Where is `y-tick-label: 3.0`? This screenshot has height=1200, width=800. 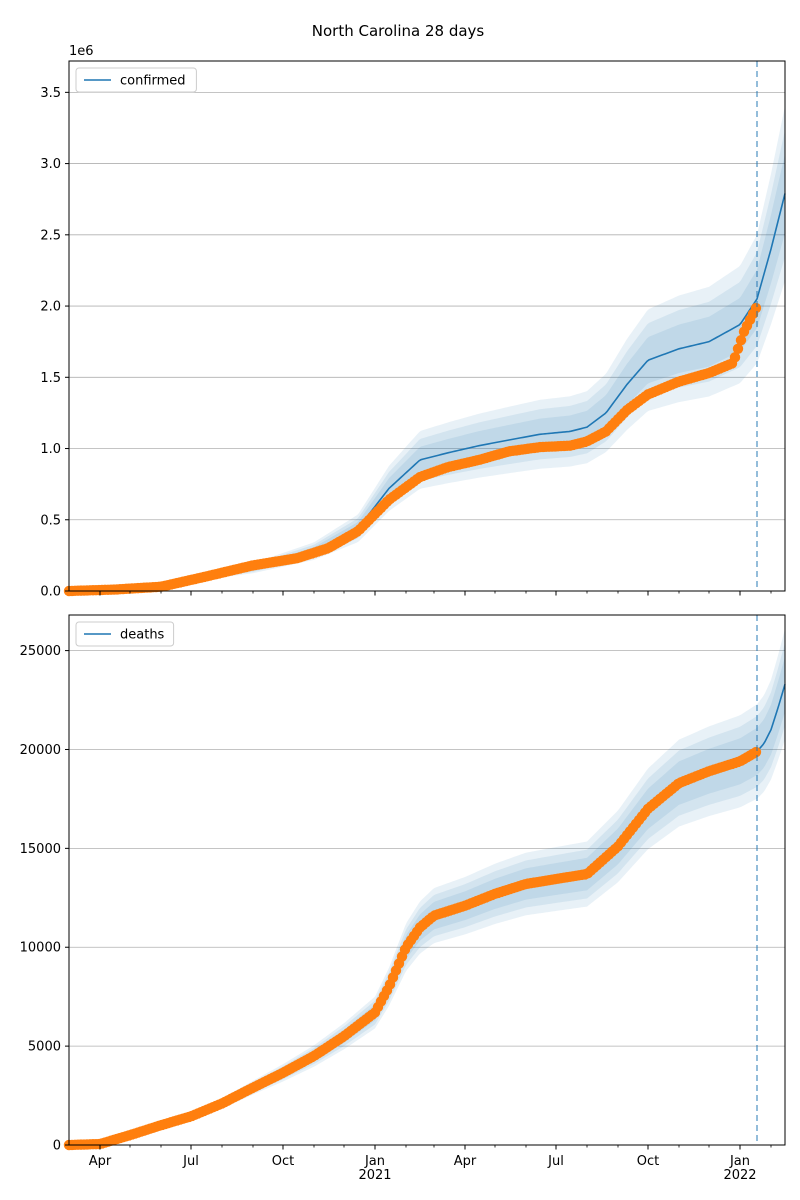
y-tick-label: 3.0 is located at coordinates (50, 164).